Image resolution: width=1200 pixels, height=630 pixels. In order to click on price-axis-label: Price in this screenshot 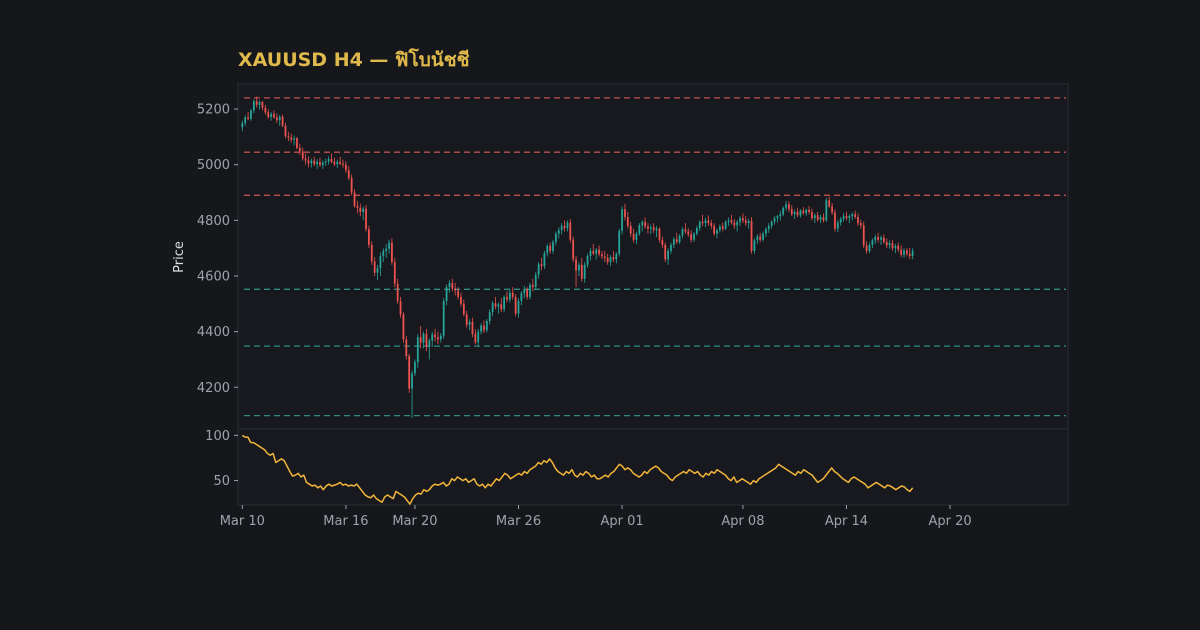, I will do `click(179, 257)`.